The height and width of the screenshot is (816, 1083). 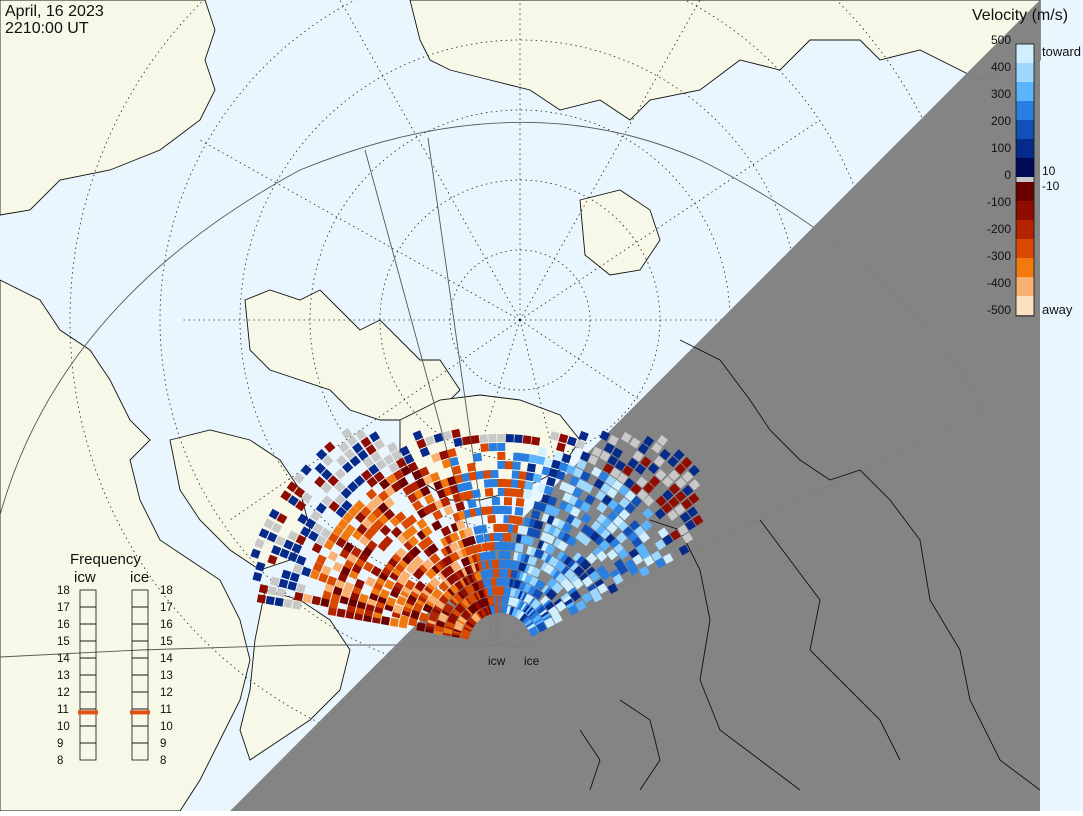 I want to click on colorbar-tick-6: 0, so click(x=1007, y=175).